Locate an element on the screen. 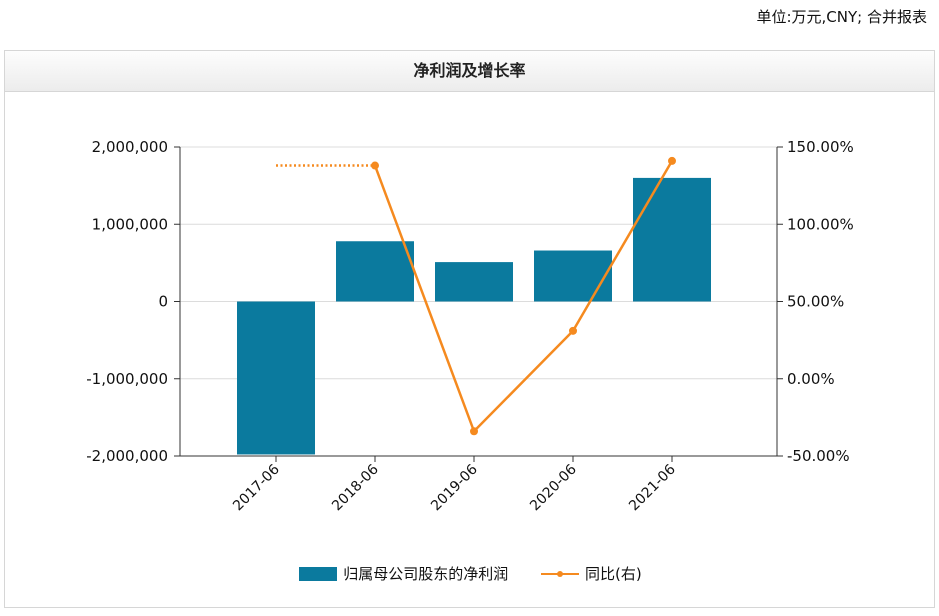 Image resolution: width=939 pixels, height=616 pixels. legend-item-yoy: 同比(右) is located at coordinates (591, 573).